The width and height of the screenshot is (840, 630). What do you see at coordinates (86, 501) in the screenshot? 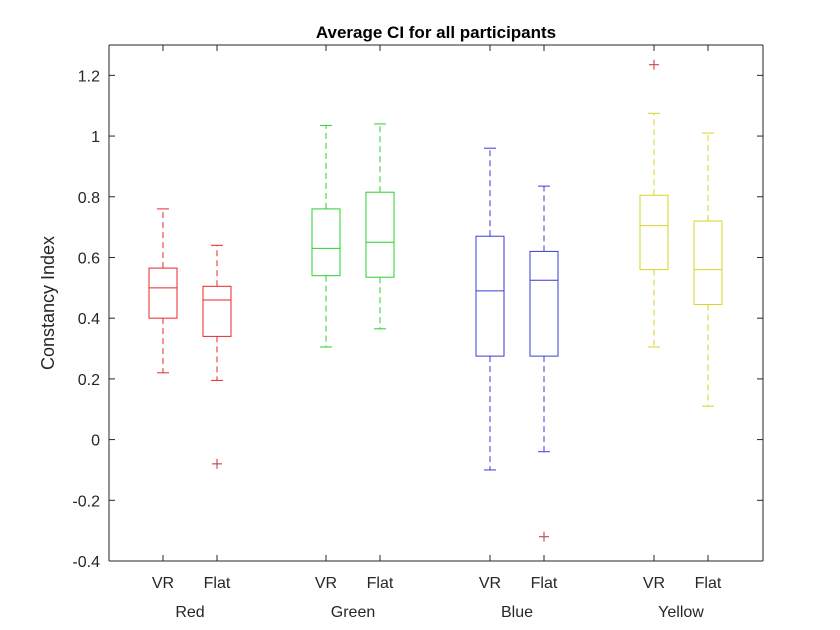
I see `y-tick-label: -0.2` at bounding box center [86, 501].